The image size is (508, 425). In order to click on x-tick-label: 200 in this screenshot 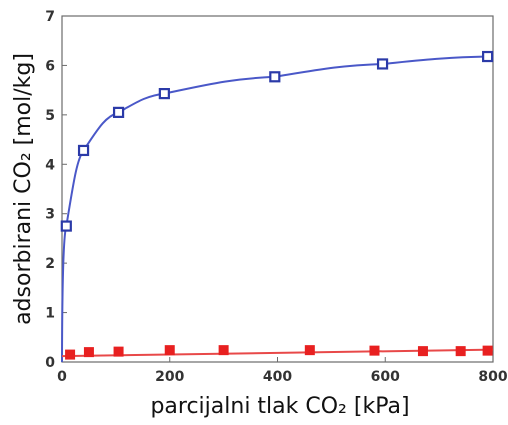, I will do `click(169, 377)`.